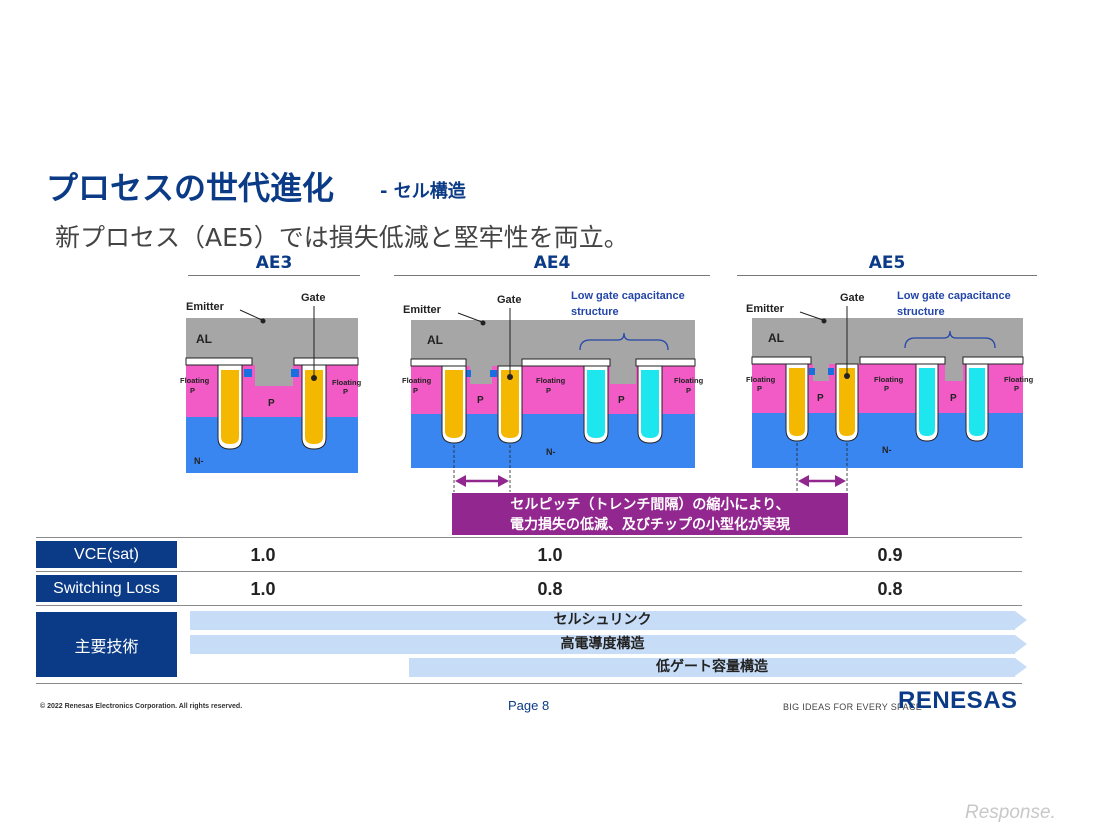 This screenshot has height=837, width=1093. I want to click on ae3-floating-left-p: P, so click(192, 390).